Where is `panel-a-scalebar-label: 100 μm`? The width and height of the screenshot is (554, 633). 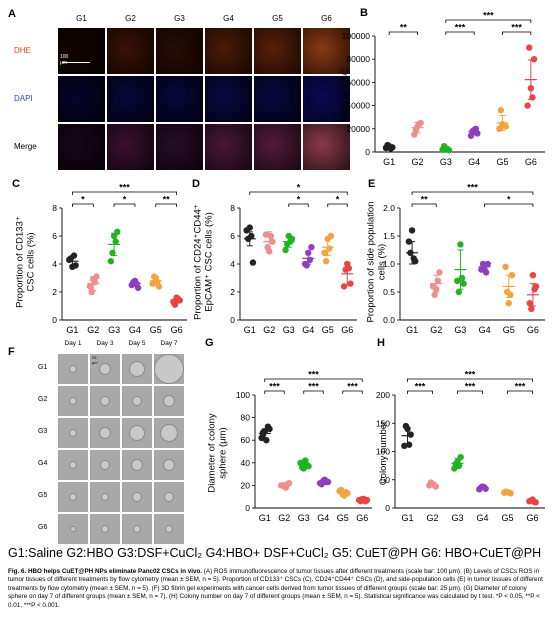
panel-a-scalebar-label: 100 μm is located at coordinates (64, 60).